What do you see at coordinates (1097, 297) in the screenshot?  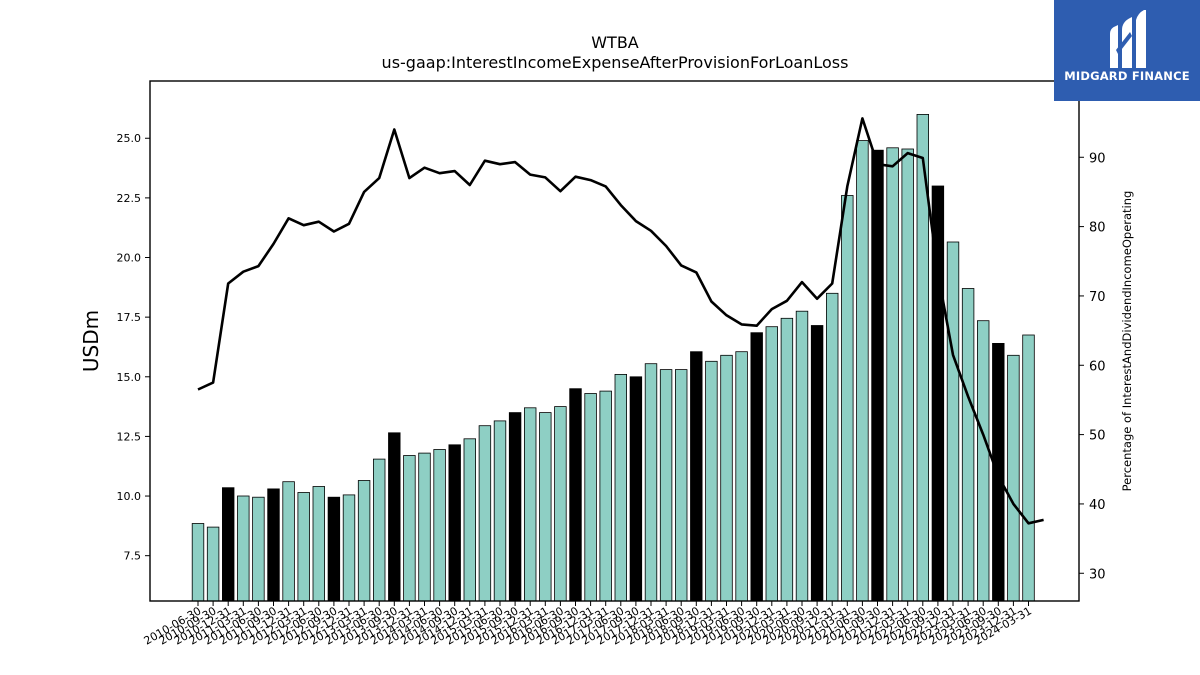 I see `y-right-tick-label: 70` at bounding box center [1097, 297].